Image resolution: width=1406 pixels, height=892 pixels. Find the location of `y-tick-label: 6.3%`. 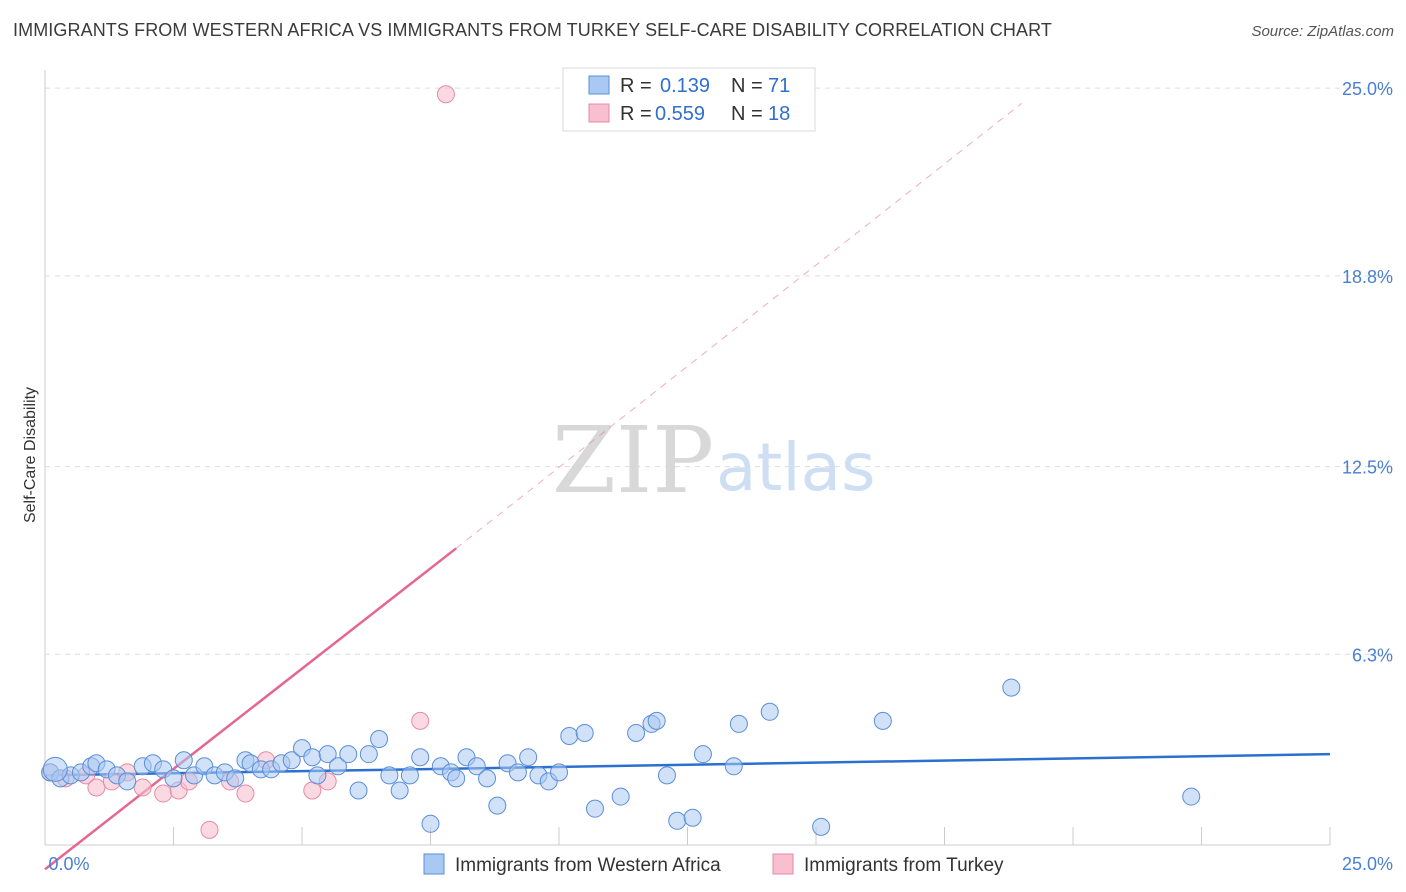

y-tick-label: 6.3% is located at coordinates (1372, 655).